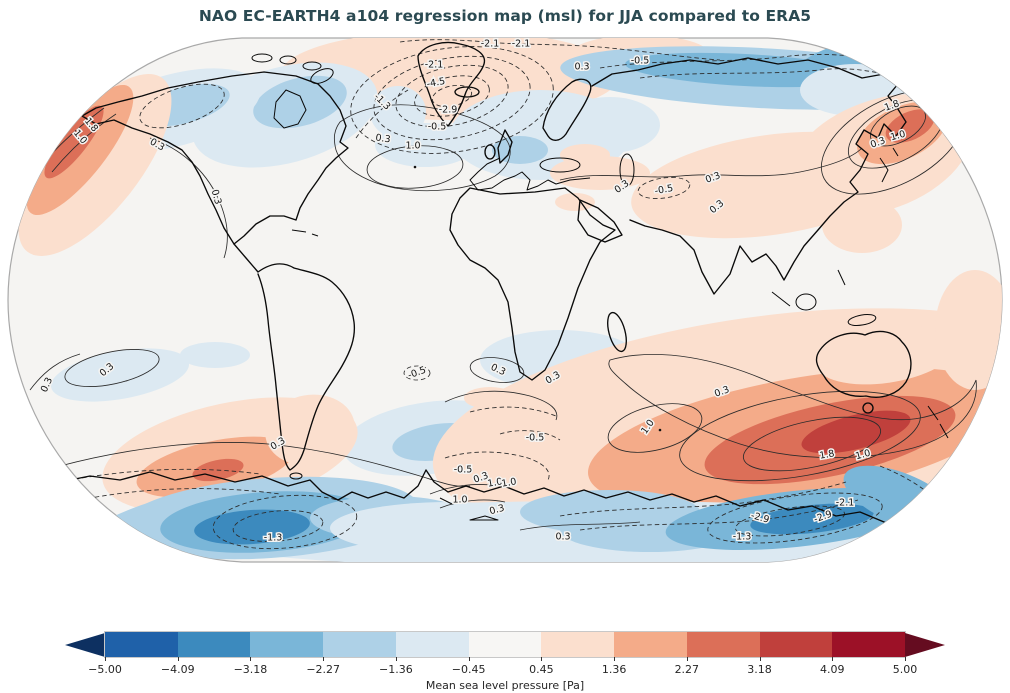 This screenshot has height=693, width=1010. Describe the element at coordinates (105, 669) in the screenshot. I see `colorbar-tick-label: −5.00` at that location.